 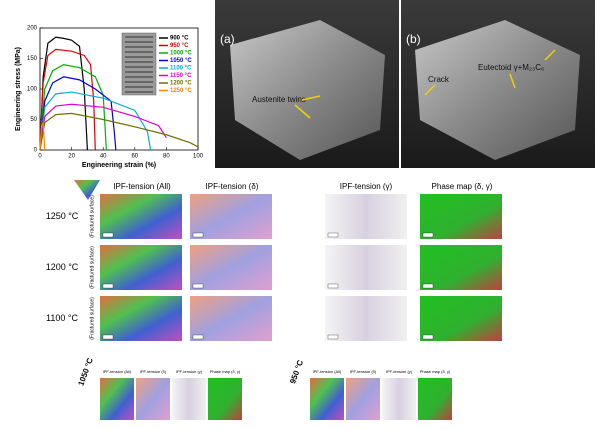 What do you see at coordinates (139, 64) in the screenshot?
I see `inset-image` at bounding box center [139, 64].